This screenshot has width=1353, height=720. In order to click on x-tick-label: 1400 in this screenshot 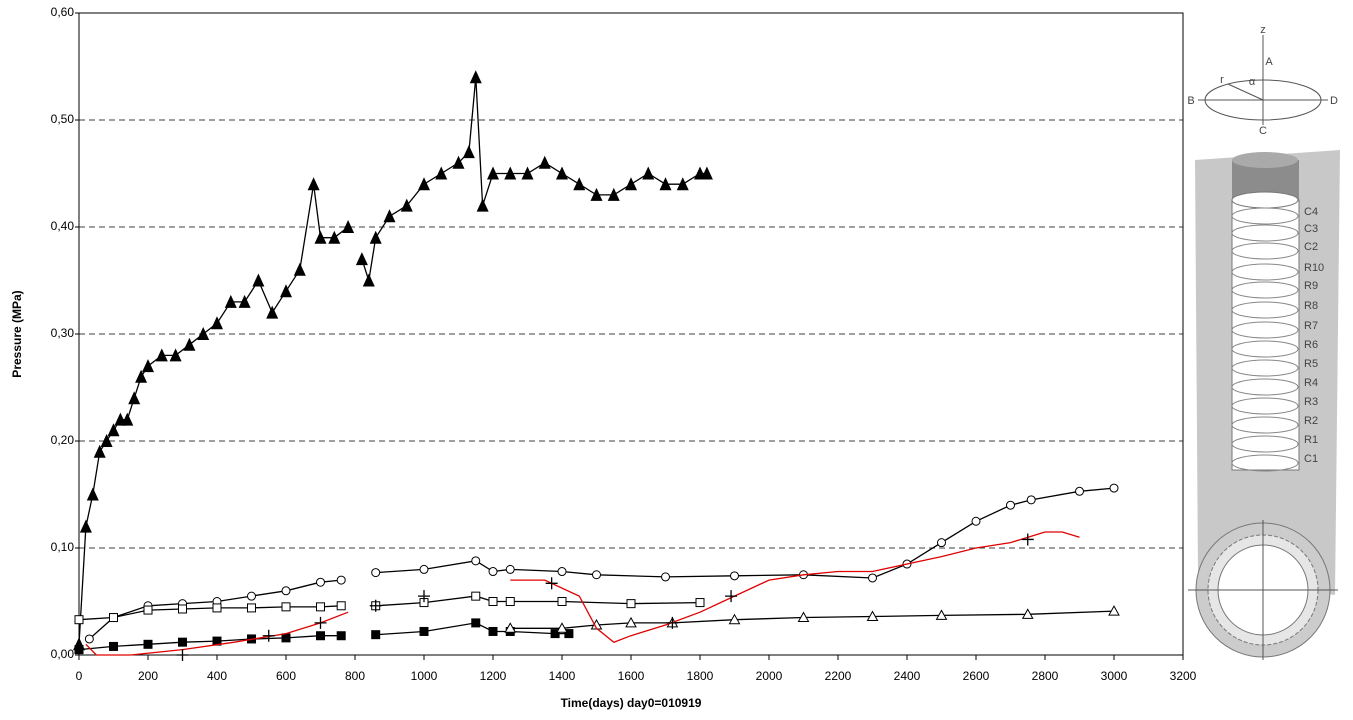, I will do `click(562, 676)`.